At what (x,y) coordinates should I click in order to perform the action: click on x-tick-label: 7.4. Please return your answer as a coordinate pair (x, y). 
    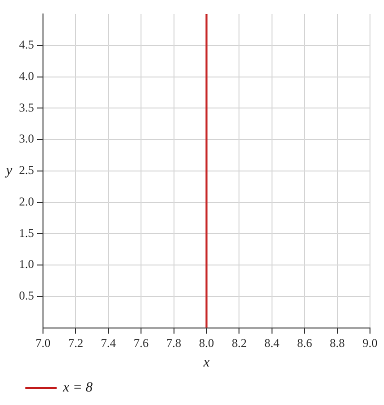
    Looking at the image, I should click on (108, 343).